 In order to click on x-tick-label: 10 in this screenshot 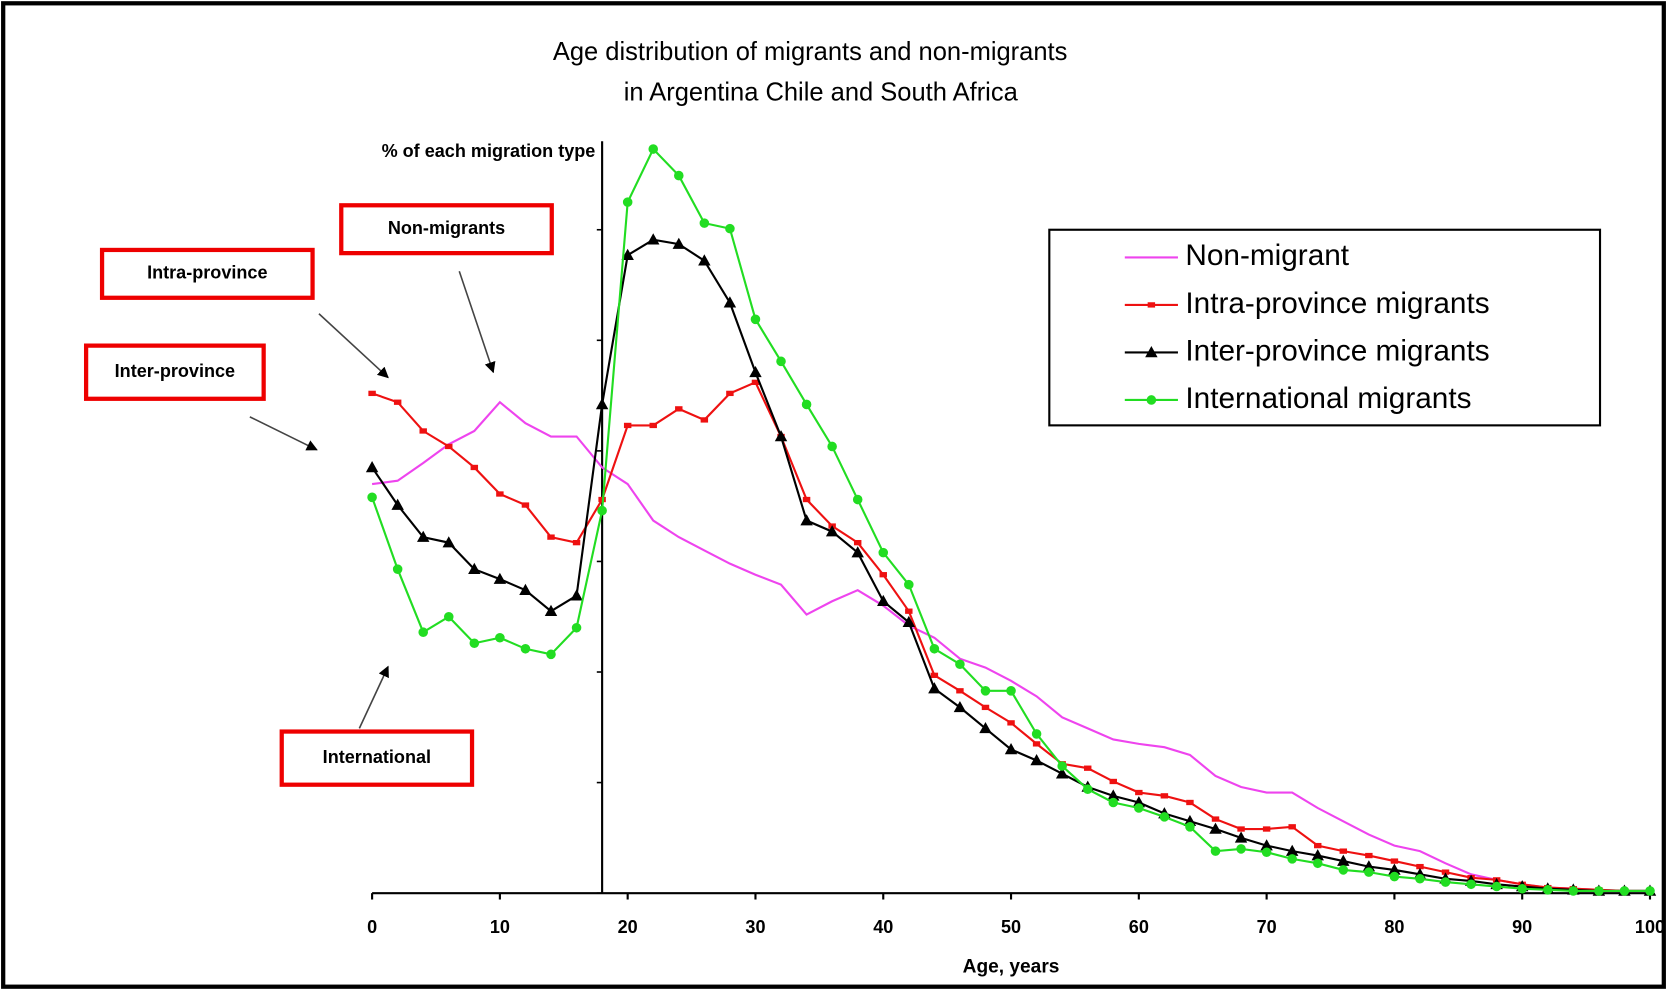, I will do `click(500, 927)`.